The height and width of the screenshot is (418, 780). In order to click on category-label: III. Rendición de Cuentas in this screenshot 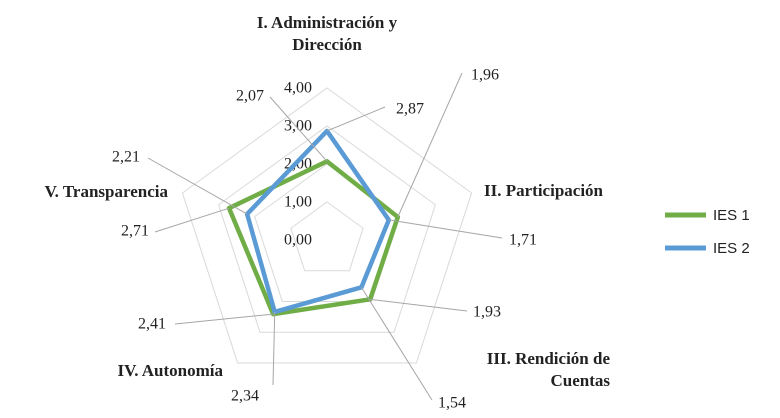, I will do `click(548, 369)`.